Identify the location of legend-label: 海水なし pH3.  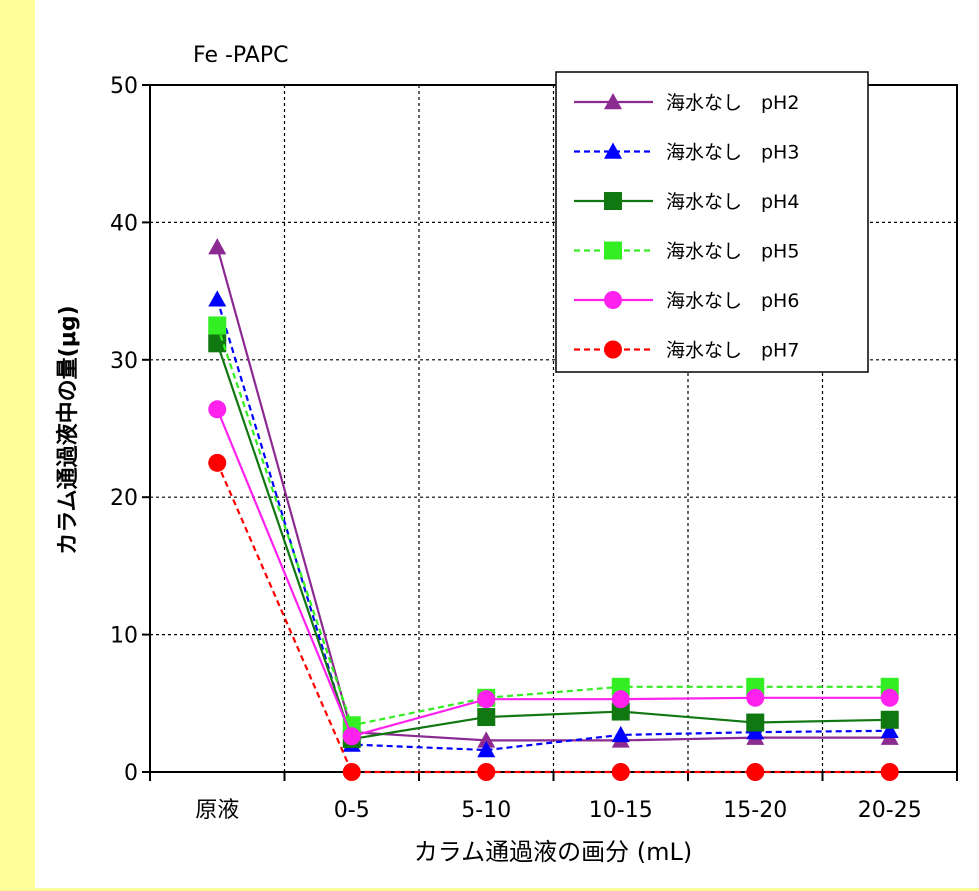
(732, 153).